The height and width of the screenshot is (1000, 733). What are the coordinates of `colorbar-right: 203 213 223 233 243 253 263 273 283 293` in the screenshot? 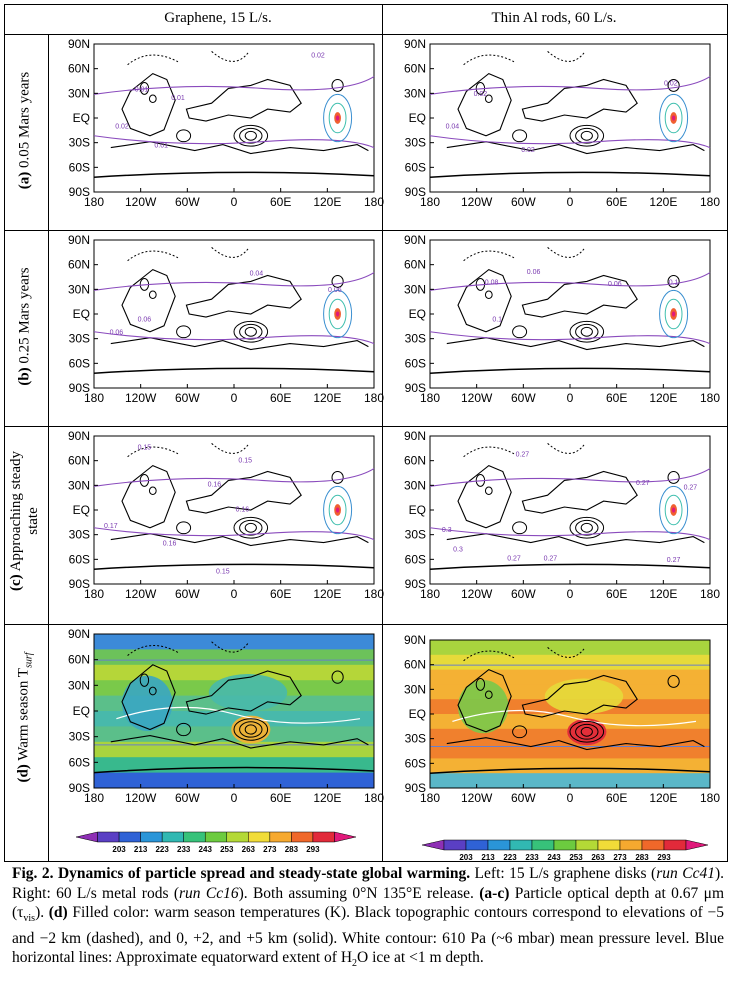 It's located at (565, 850).